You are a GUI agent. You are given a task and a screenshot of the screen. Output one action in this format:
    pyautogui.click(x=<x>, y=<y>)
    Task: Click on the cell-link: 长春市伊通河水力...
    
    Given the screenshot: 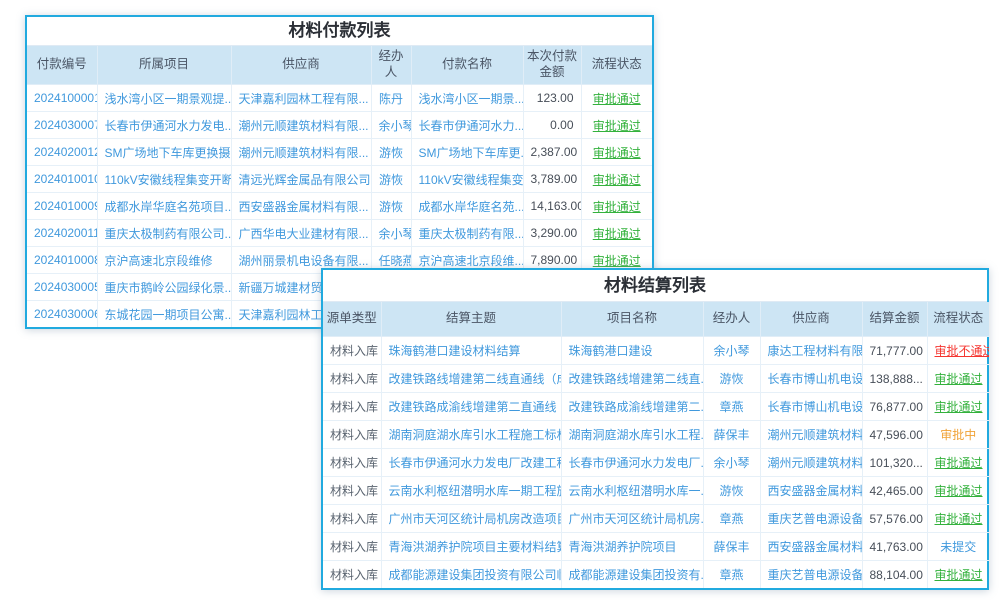 What is the action you would take?
    pyautogui.click(x=467, y=125)
    